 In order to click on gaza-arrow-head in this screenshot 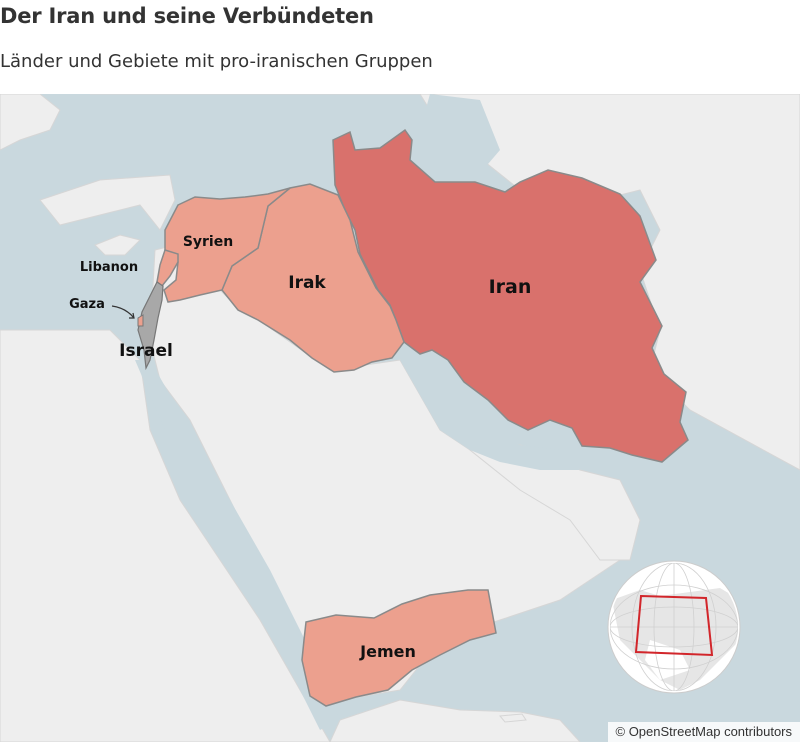, I will do `click(132, 315)`.